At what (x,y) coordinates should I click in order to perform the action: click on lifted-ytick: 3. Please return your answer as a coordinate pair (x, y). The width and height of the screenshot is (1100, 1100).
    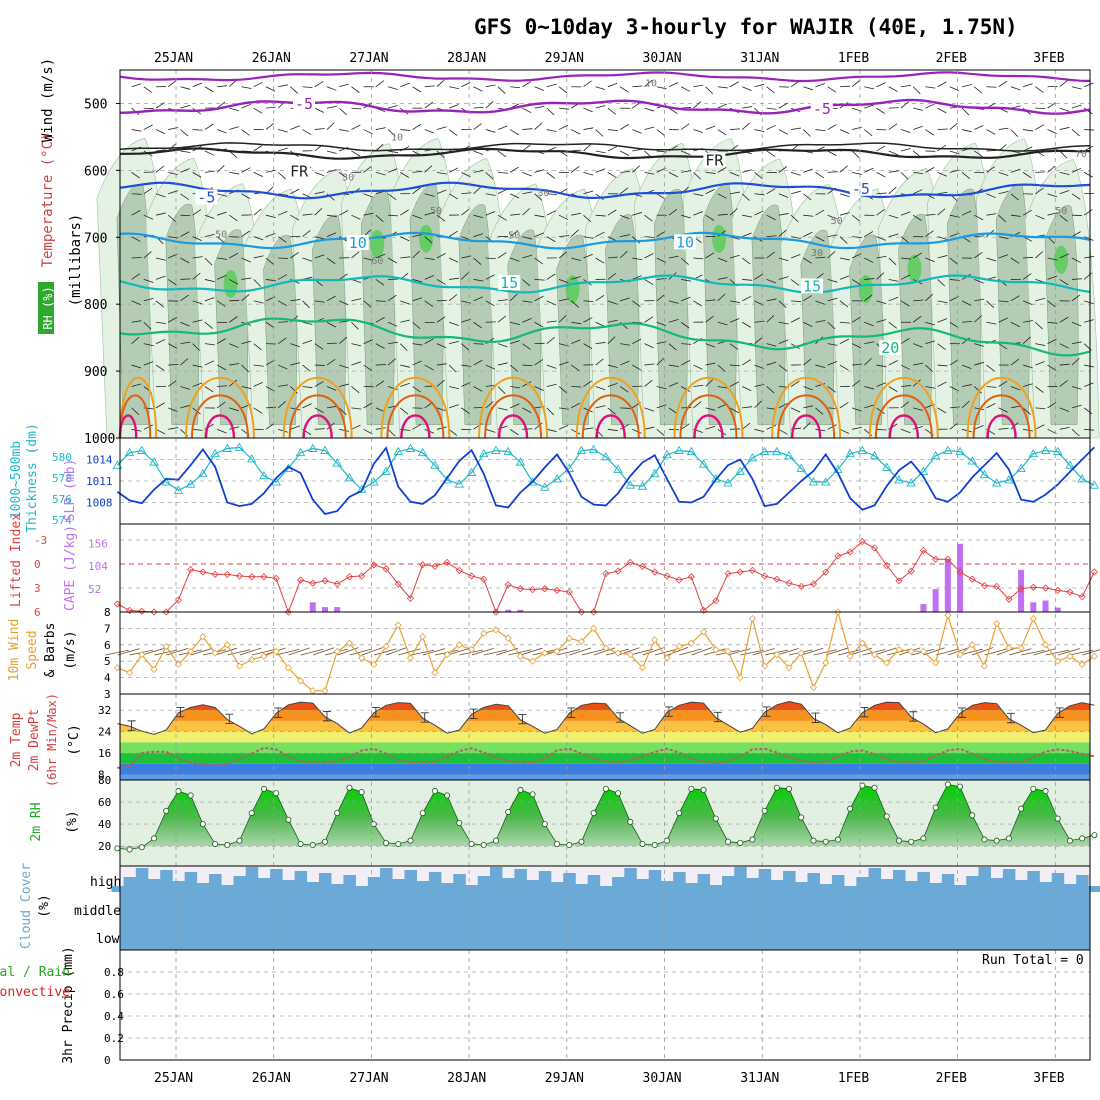
    Looking at the image, I should click on (37, 588).